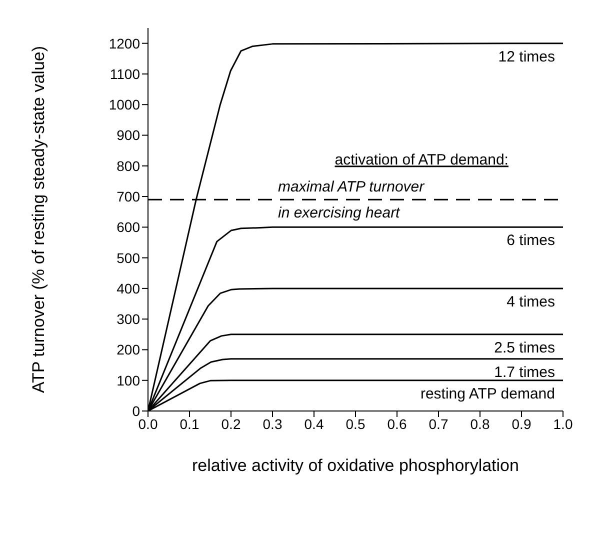 This screenshot has height=539, width=591. I want to click on y-tick-label: 0, so click(136, 410).